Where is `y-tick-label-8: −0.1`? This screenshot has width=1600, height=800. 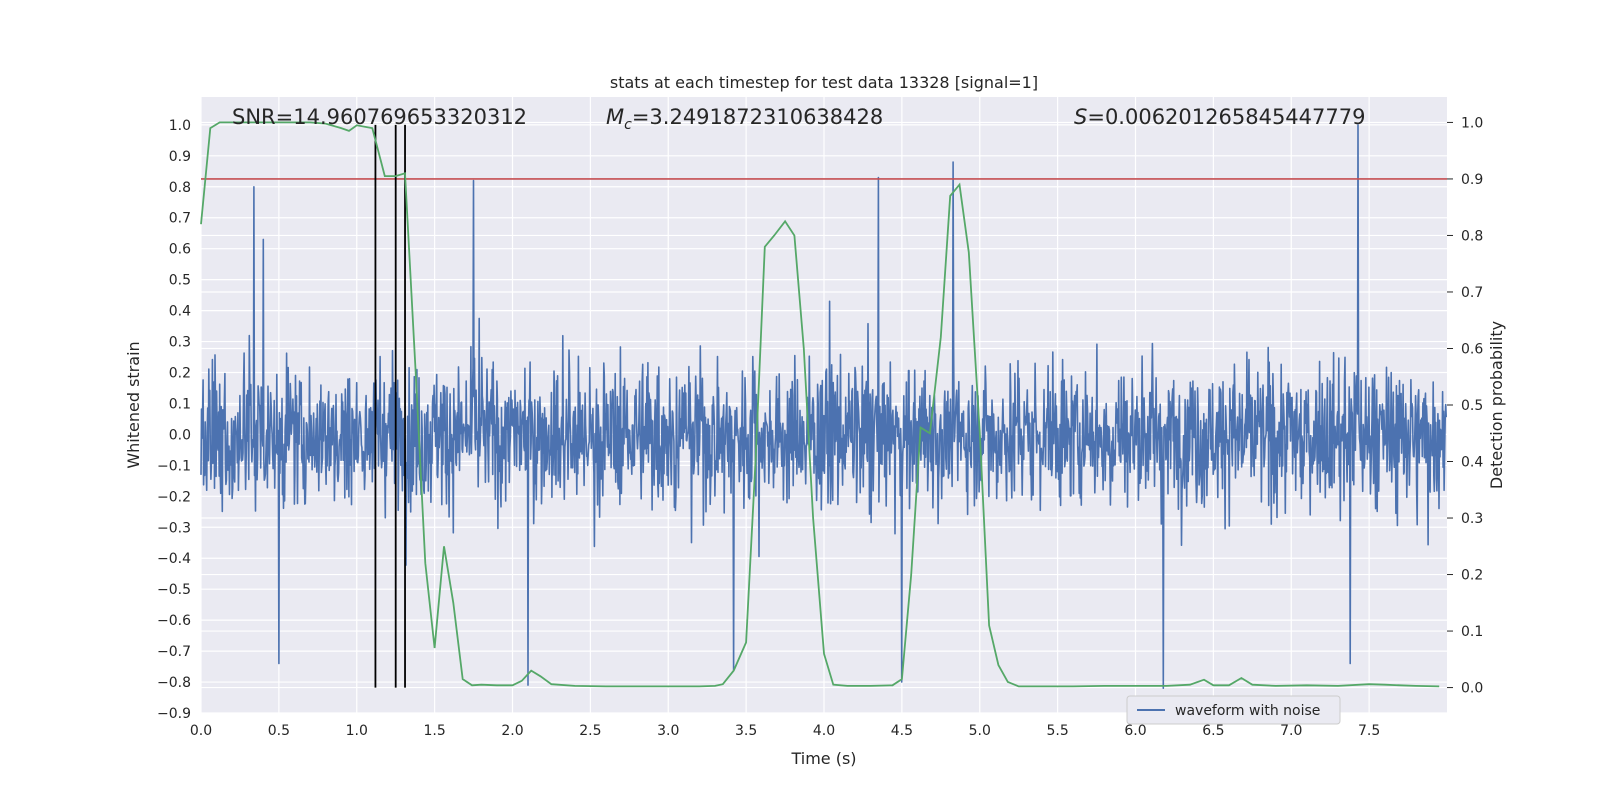
y-tick-label-8: −0.1 is located at coordinates (174, 466).